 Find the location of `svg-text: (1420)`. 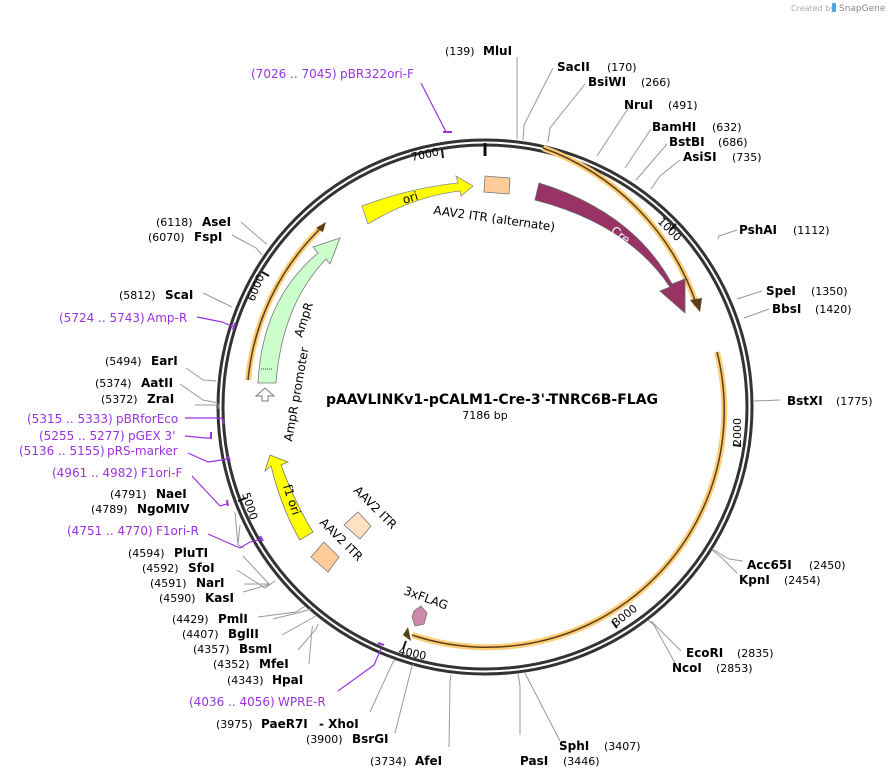

svg-text: (1420) is located at coordinates (833, 309).